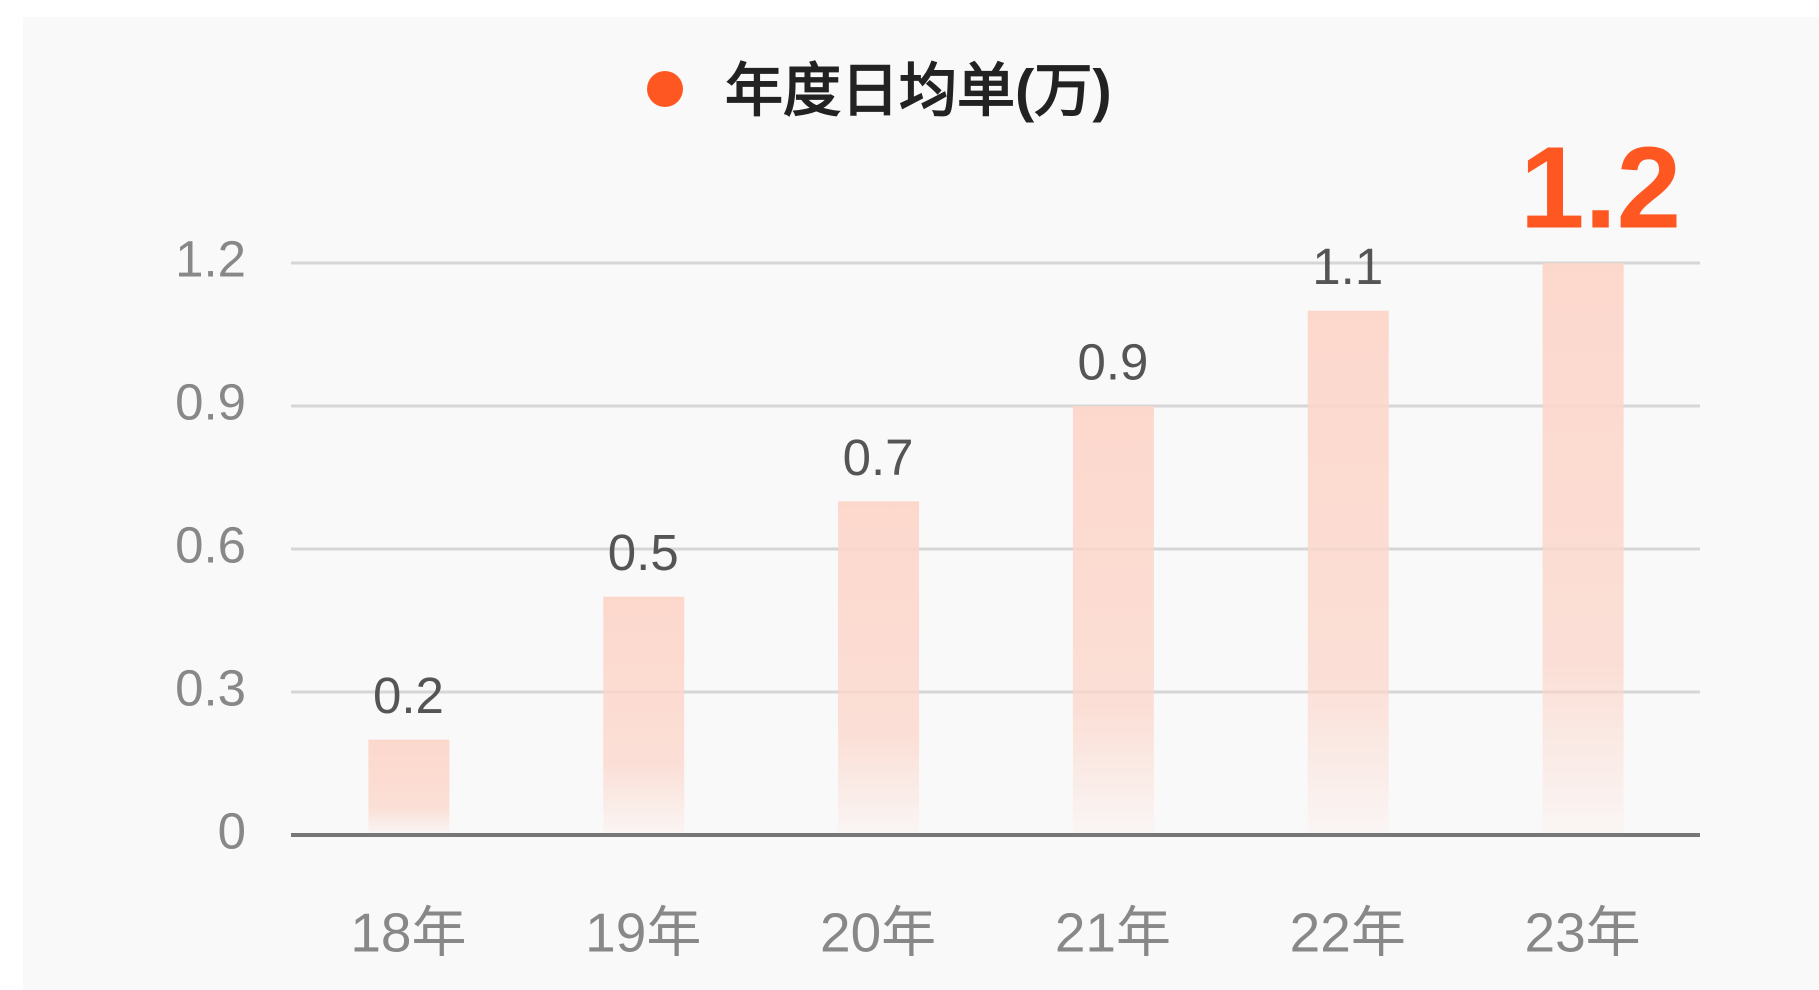 The height and width of the screenshot is (990, 1819). What do you see at coordinates (210, 401) in the screenshot?
I see `y-tick-label: 0.9` at bounding box center [210, 401].